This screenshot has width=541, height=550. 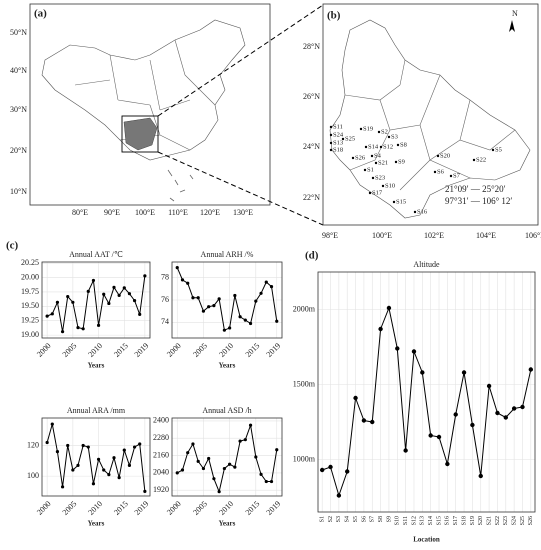 I want to click on lon-label: 80°E, so click(x=80, y=212).